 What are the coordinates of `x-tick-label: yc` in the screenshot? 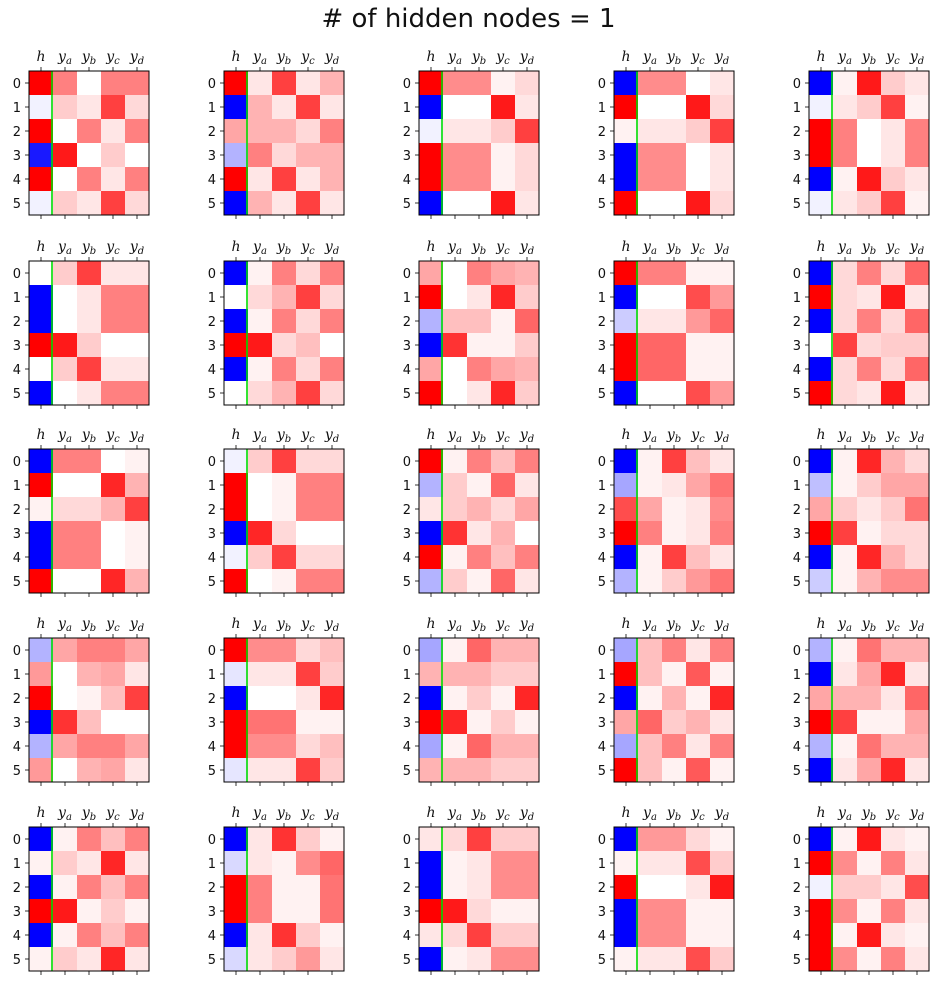 It's located at (502, 248).